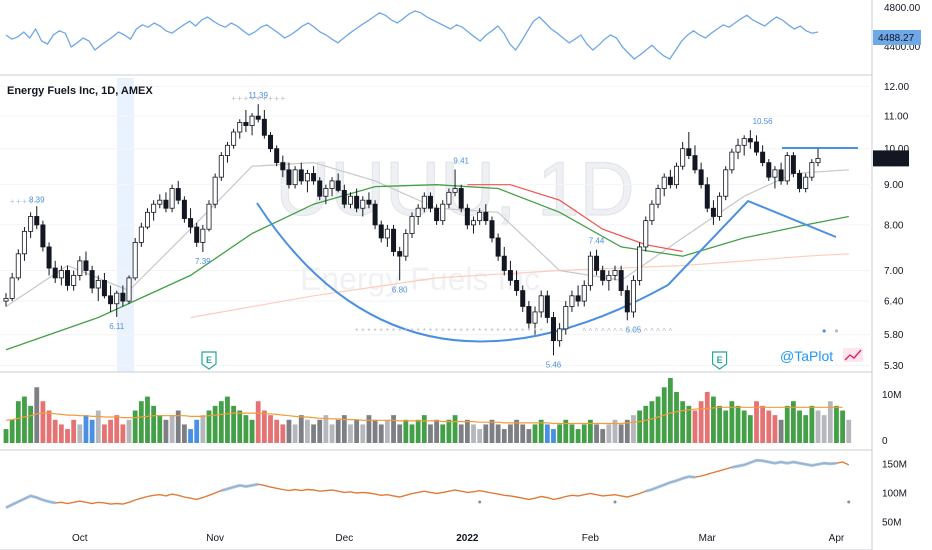  I want to click on price-annotation: 10.56, so click(763, 121).